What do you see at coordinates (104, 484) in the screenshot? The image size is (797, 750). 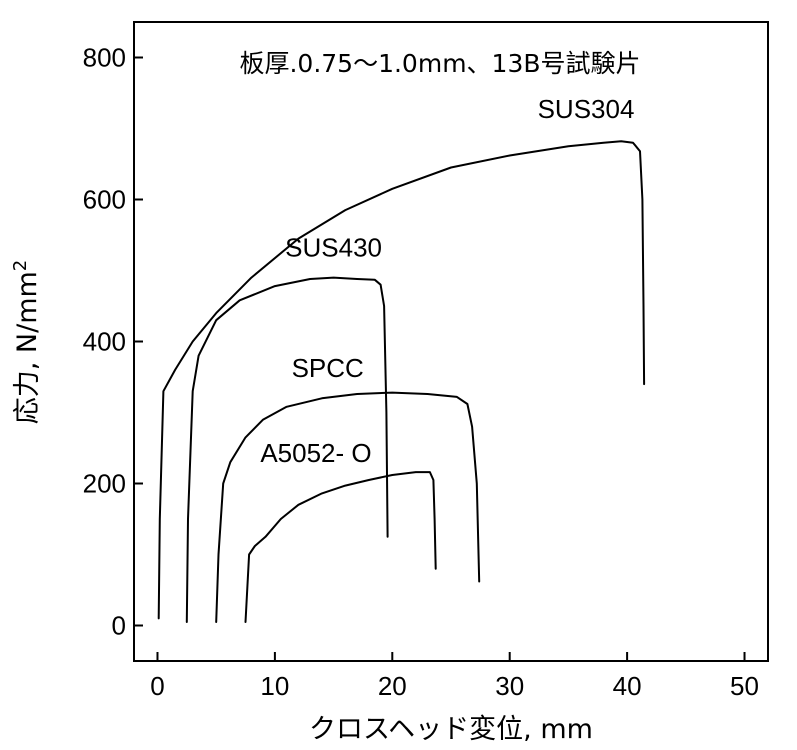 I see `y-tick-label: 200` at bounding box center [104, 484].